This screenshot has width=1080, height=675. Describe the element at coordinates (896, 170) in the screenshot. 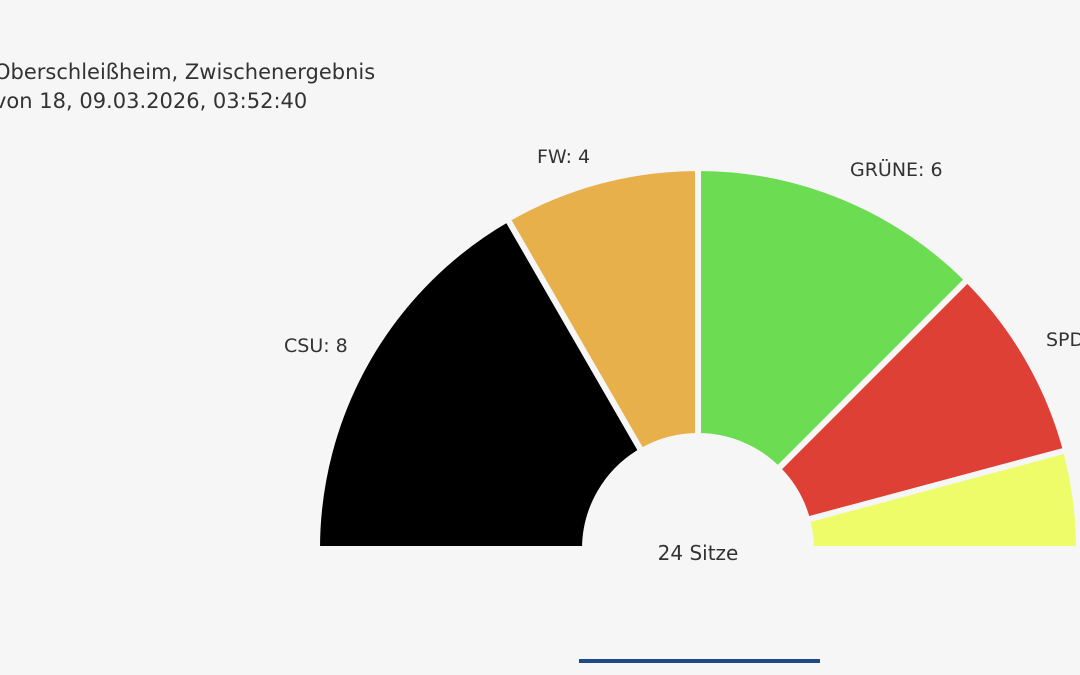

I see `label-gruene: GRÜNE: 6` at that location.